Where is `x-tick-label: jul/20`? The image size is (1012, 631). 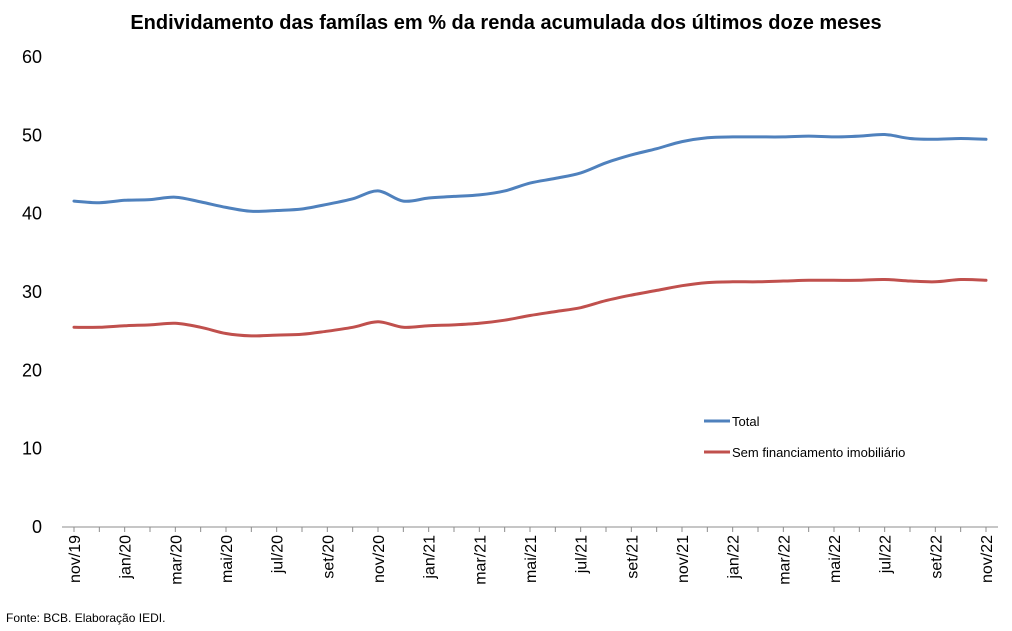
x-tick-label: jul/20 is located at coordinates (278, 554).